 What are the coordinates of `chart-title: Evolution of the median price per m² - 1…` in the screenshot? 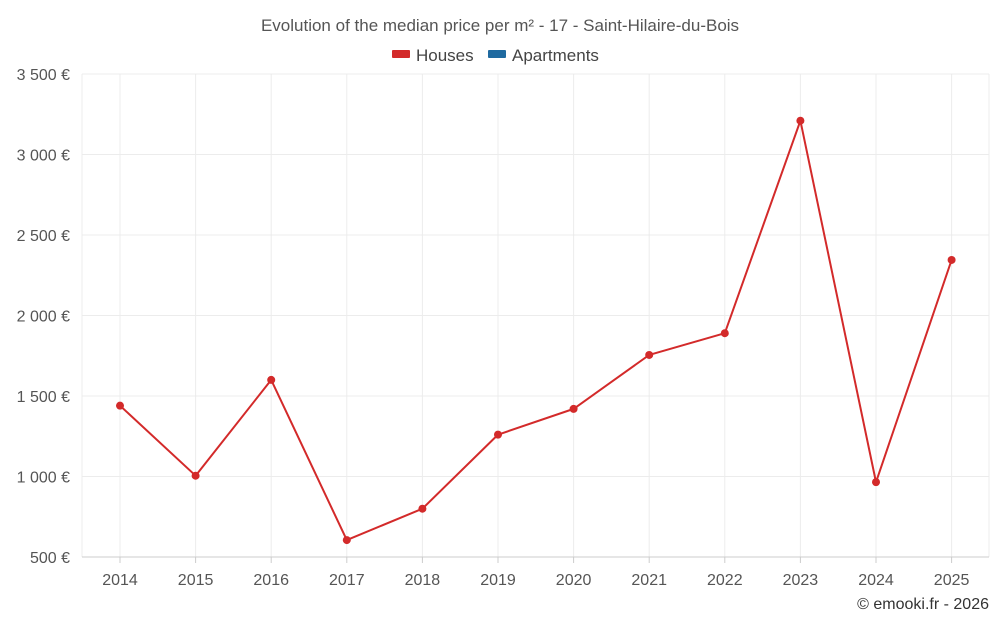 It's located at (500, 25).